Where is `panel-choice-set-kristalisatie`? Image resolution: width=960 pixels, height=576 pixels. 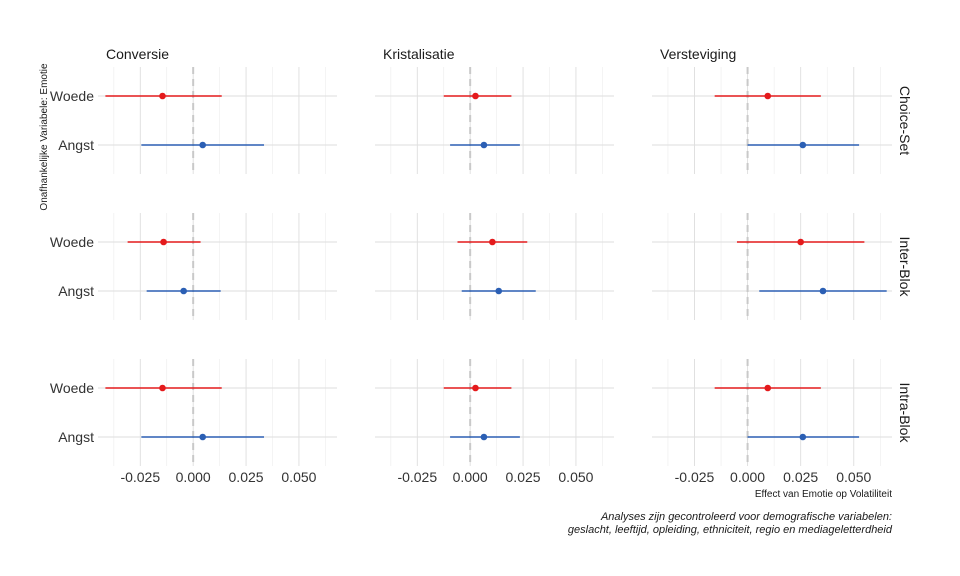
panel-choice-set-kristalisatie is located at coordinates (494, 120).